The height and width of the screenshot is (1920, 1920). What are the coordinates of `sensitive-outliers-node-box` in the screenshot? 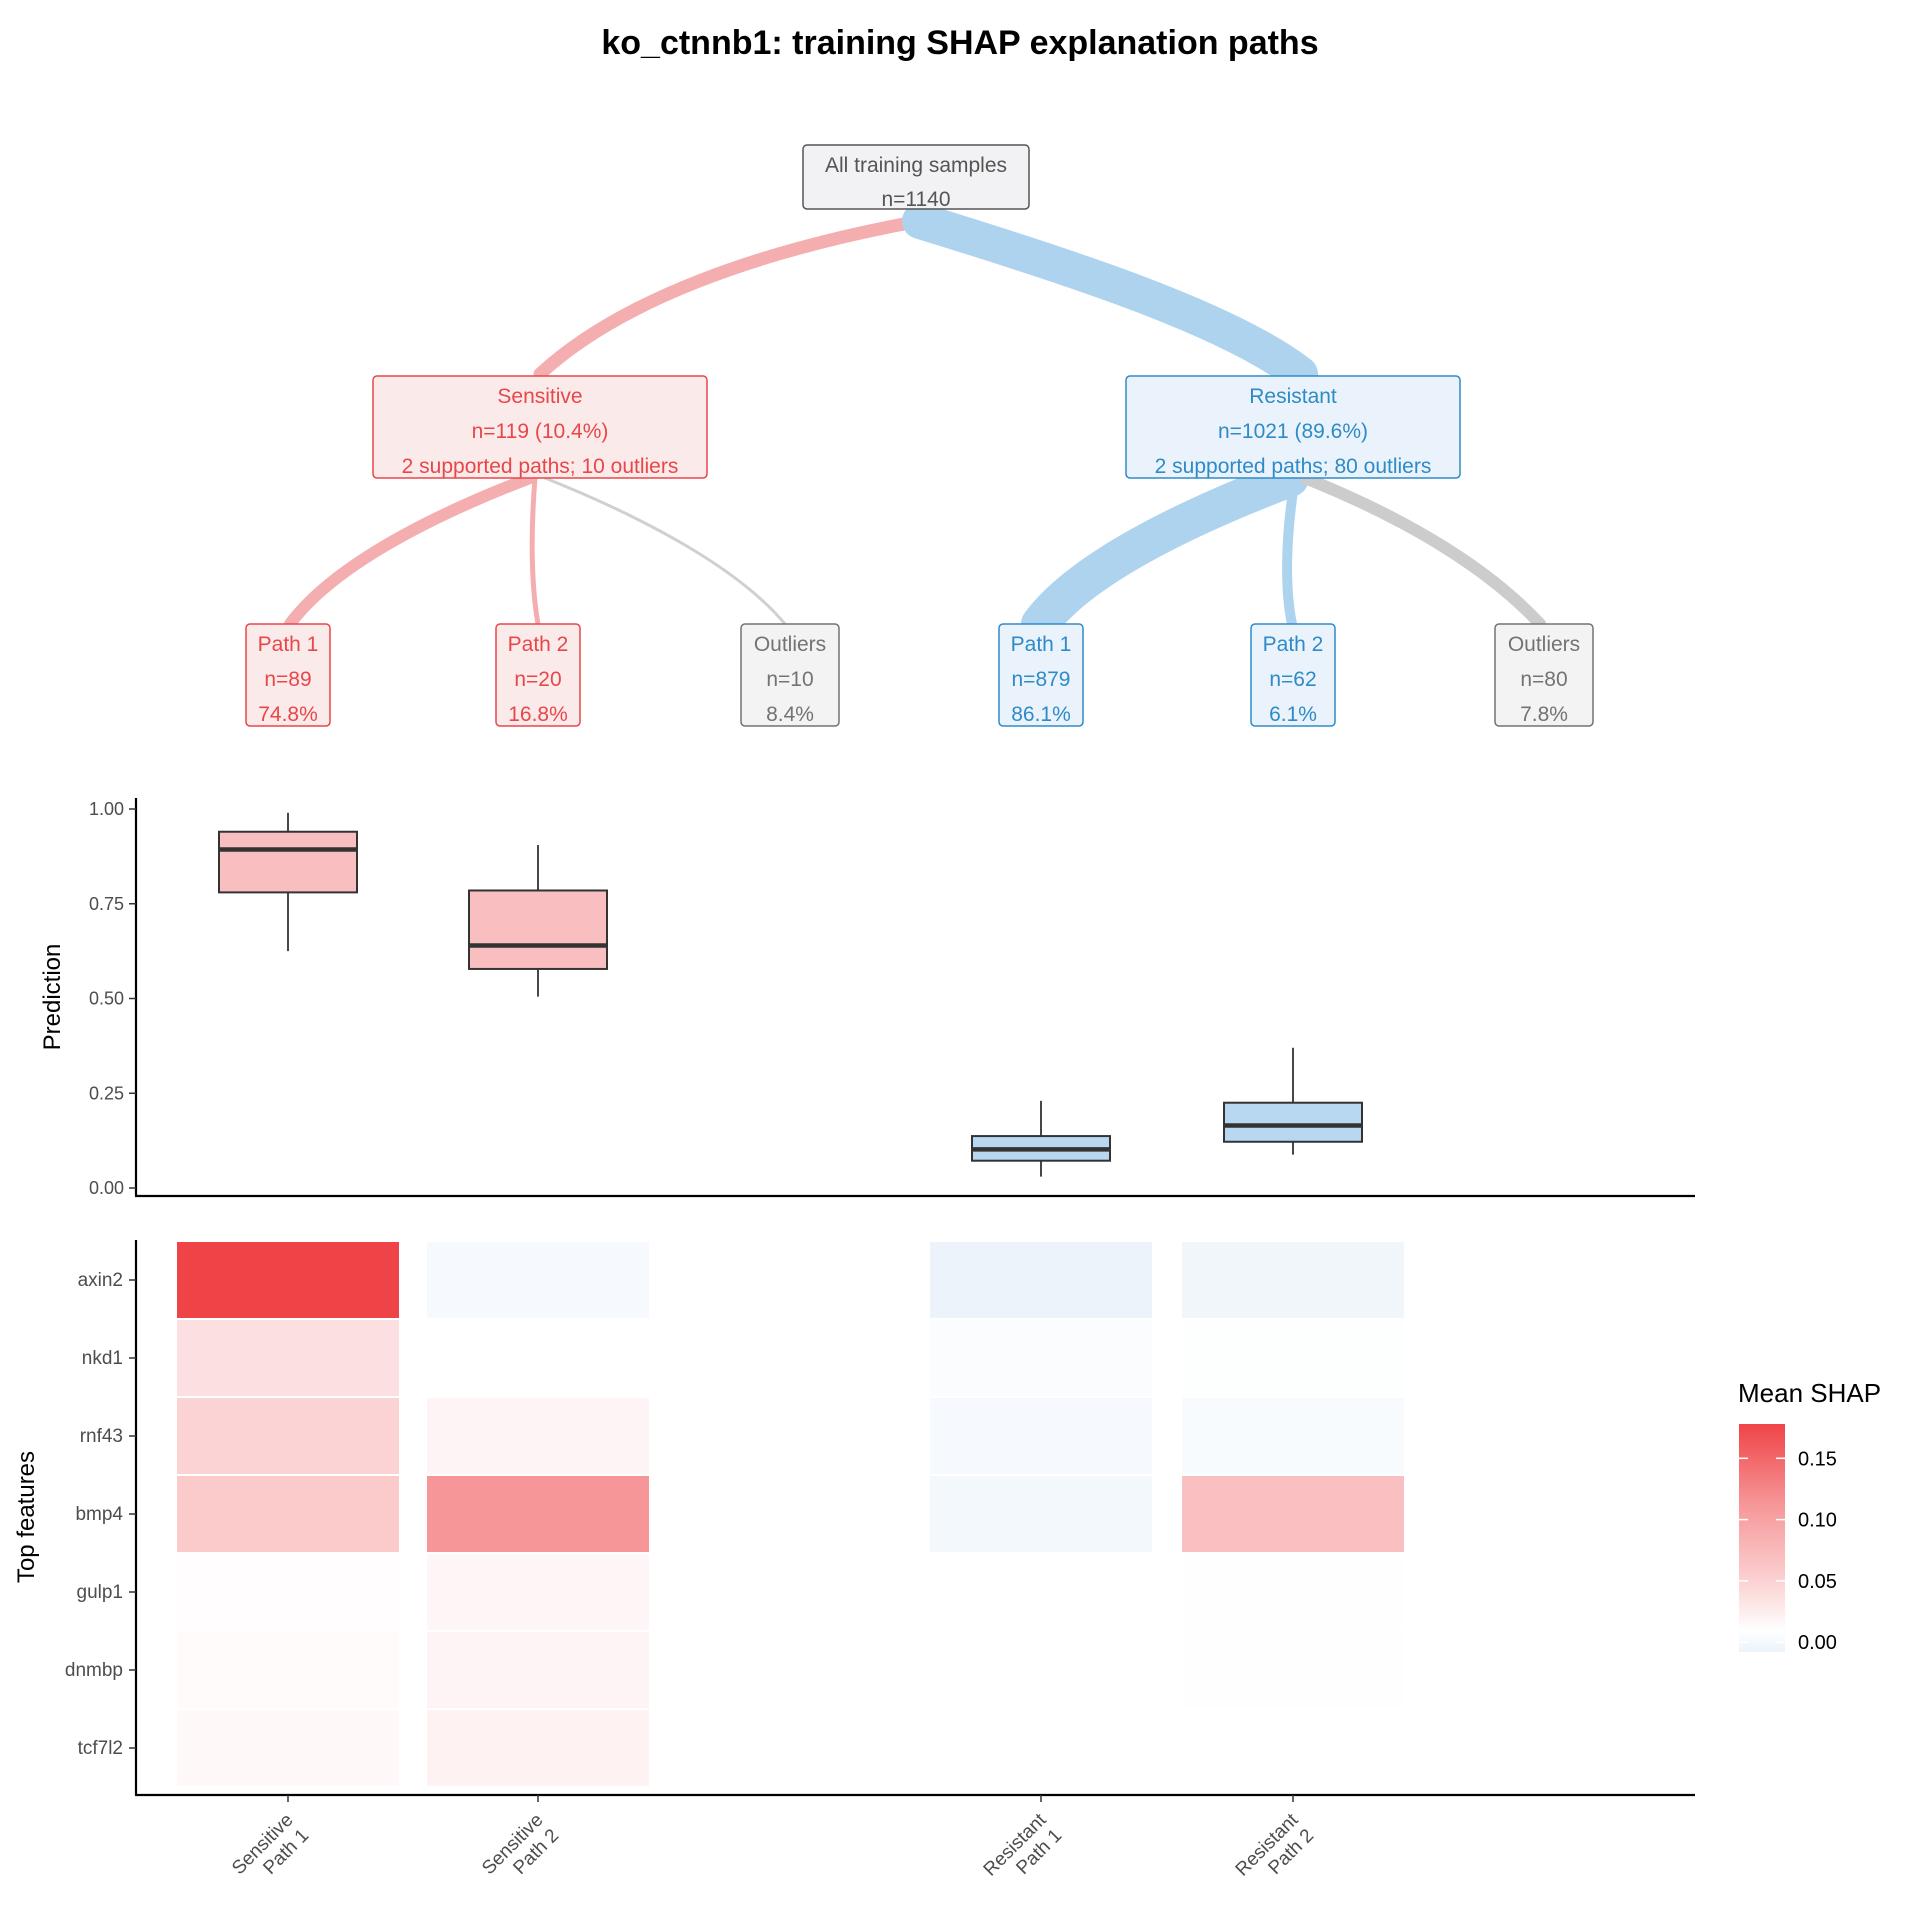 It's located at (790, 675).